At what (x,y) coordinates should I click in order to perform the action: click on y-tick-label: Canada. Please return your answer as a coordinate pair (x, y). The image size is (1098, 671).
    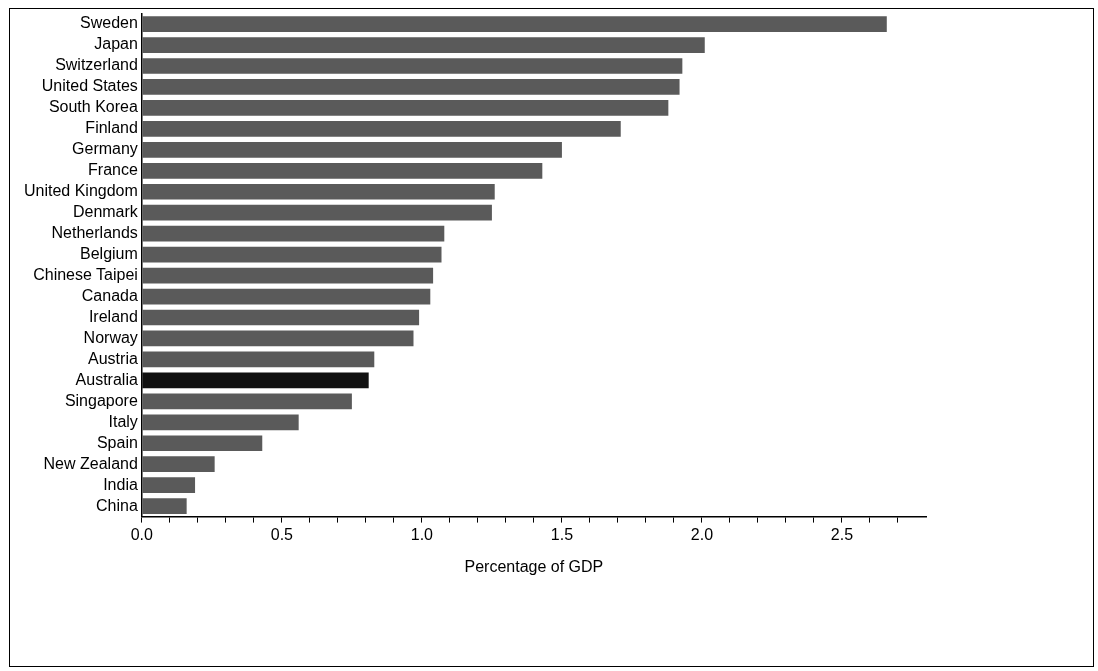
    Looking at the image, I should click on (109, 295).